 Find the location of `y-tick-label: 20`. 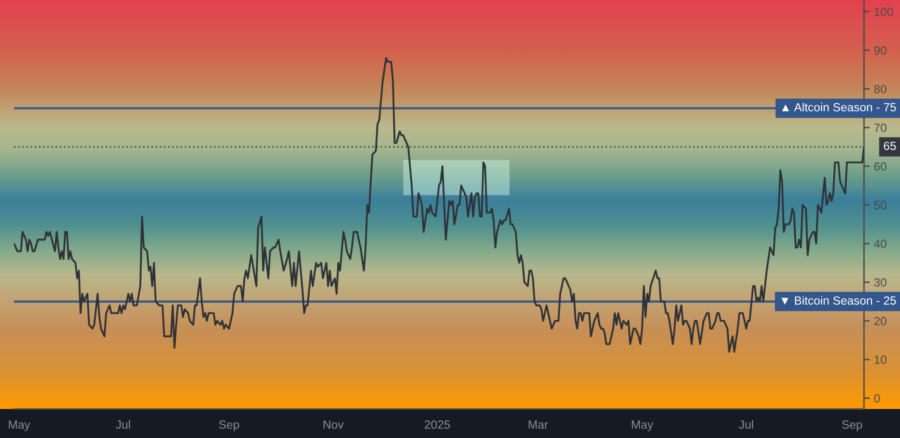

y-tick-label: 20 is located at coordinates (880, 321).